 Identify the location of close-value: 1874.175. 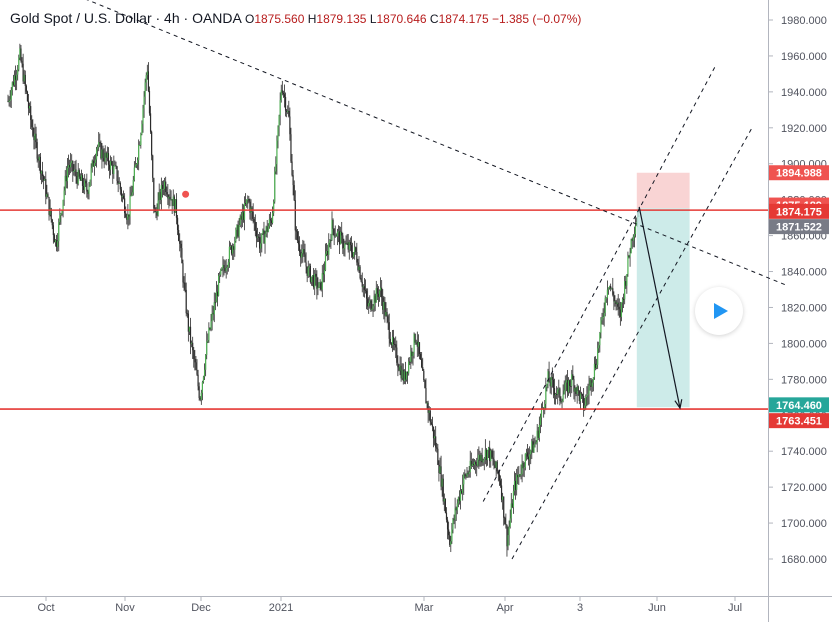
(463, 19).